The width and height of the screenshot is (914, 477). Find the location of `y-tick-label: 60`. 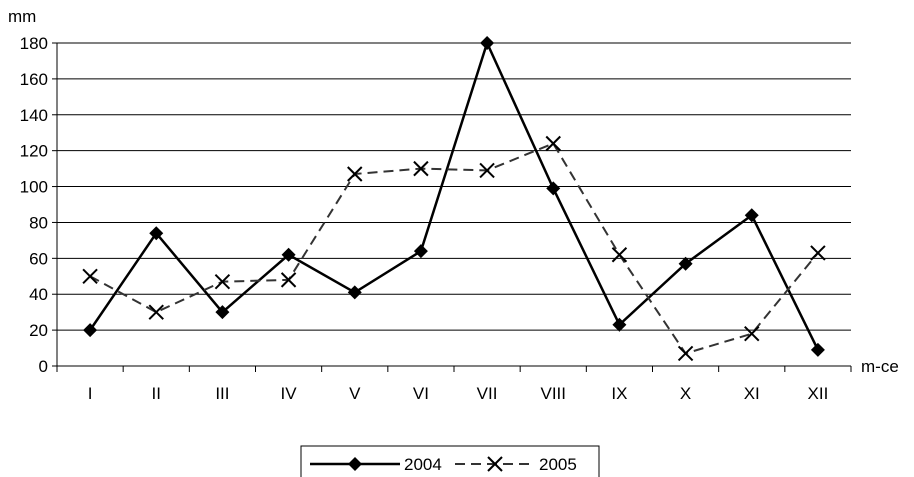

y-tick-label: 60 is located at coordinates (38, 258).